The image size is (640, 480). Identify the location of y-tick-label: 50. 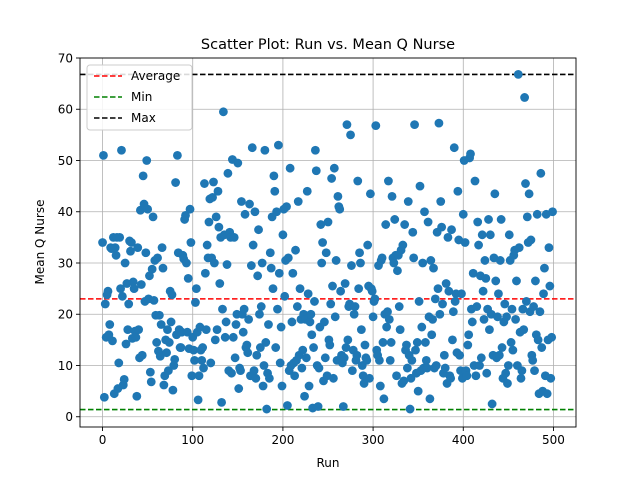
(65, 161).